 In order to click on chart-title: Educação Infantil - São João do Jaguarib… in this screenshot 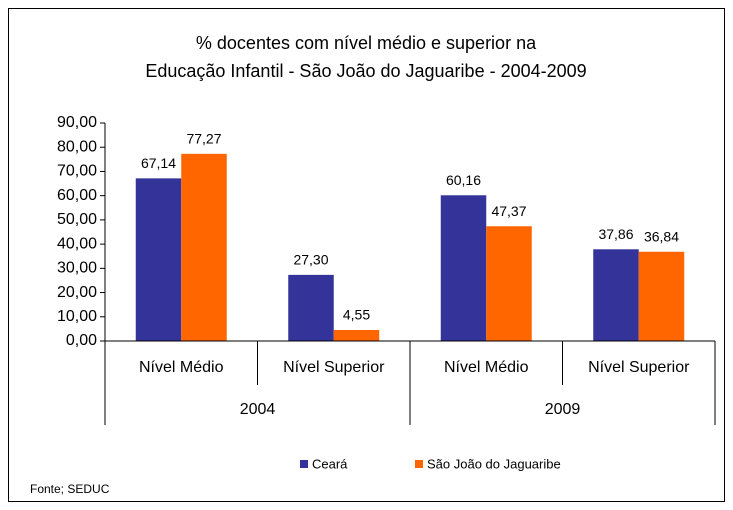, I will do `click(365, 71)`.